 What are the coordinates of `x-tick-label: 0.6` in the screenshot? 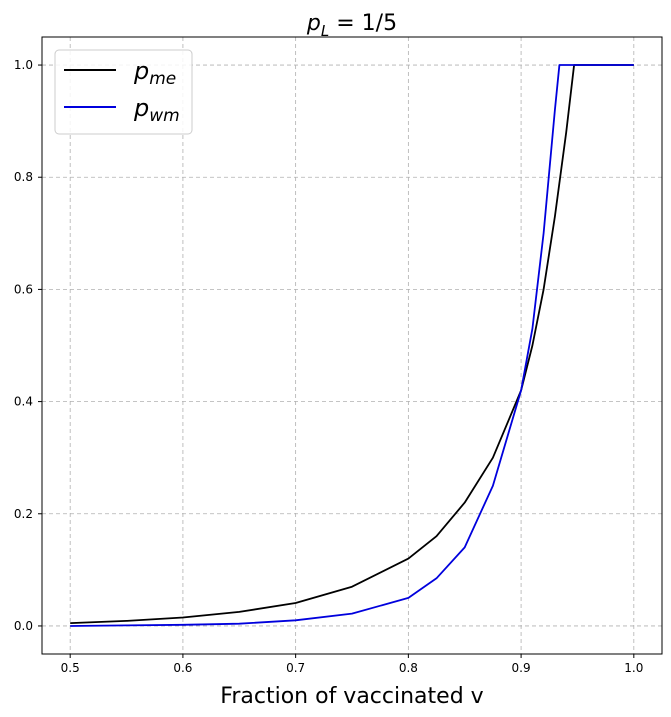 It's located at (182, 668).